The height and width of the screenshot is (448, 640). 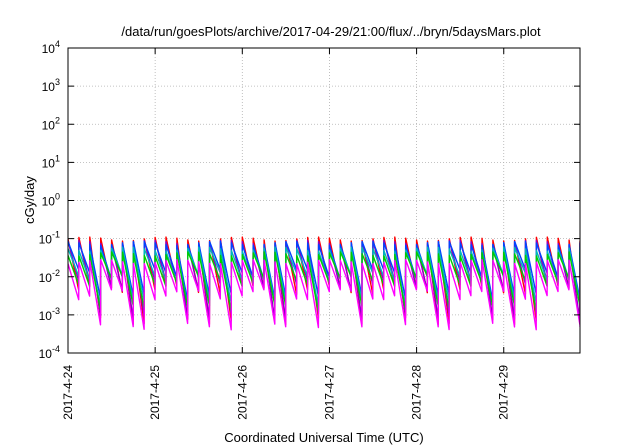 What do you see at coordinates (242, 392) in the screenshot?
I see `x-tick-label: 2017-4-26` at bounding box center [242, 392].